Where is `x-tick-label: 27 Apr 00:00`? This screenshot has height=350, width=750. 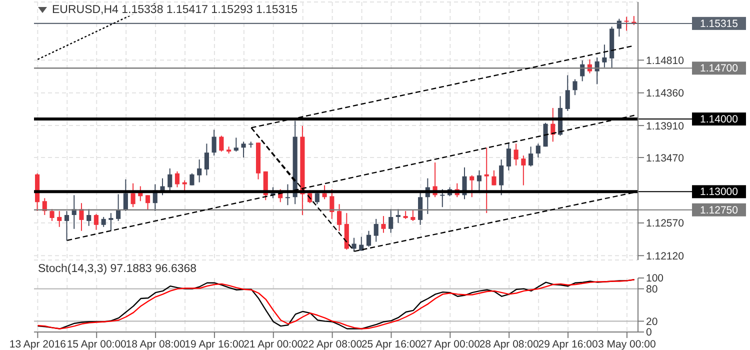 x-tick-label: 27 Apr 00:00 is located at coordinates (450, 344).